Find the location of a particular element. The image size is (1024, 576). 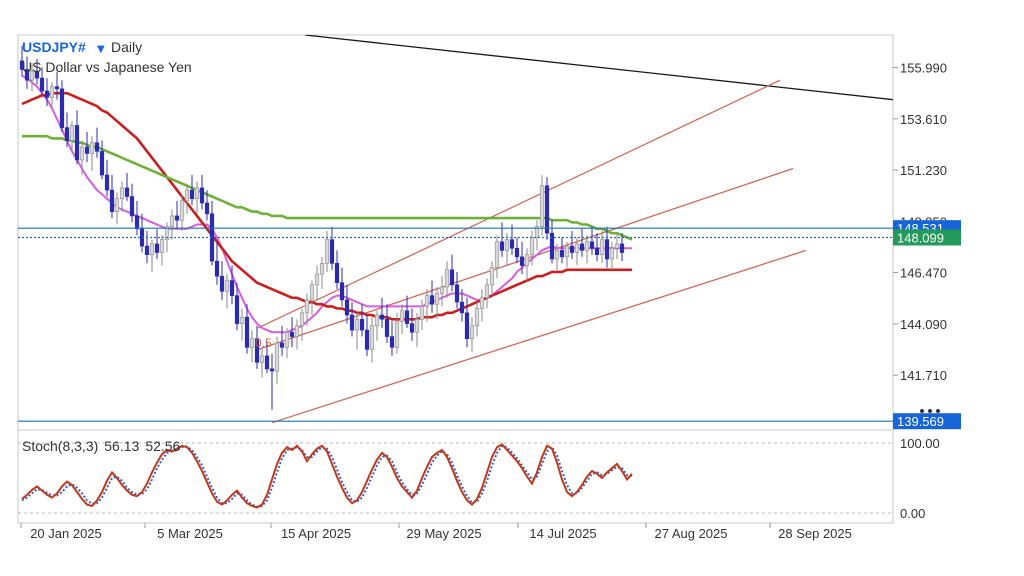

price-tag-label: 139.569 is located at coordinates (920, 421).